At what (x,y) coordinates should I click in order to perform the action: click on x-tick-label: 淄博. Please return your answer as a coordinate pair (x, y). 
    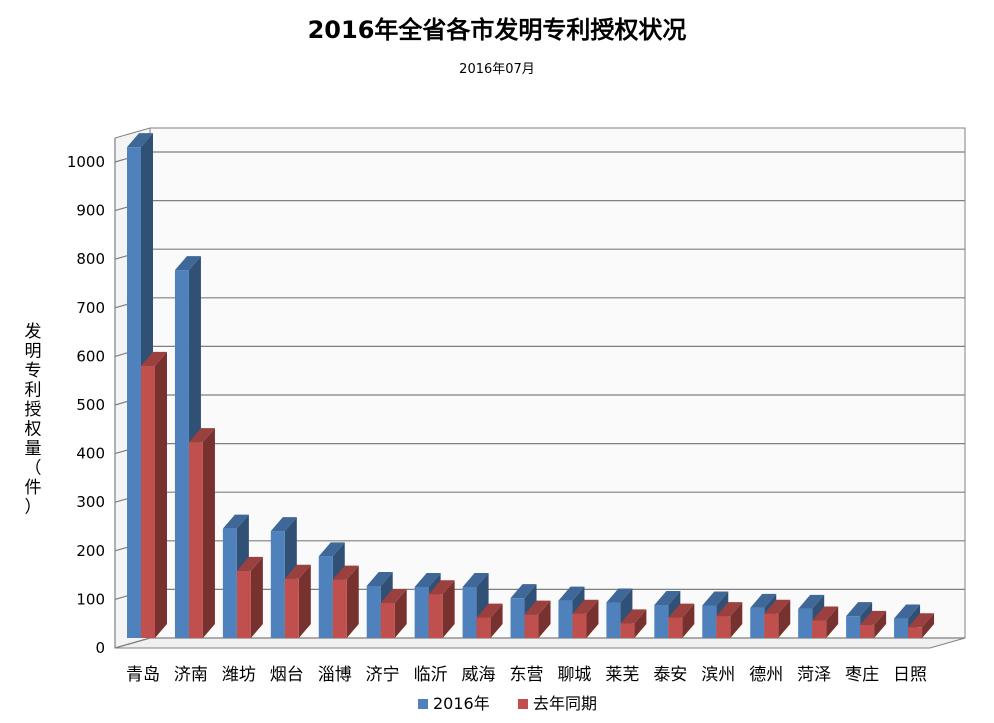
    Looking at the image, I should click on (335, 675).